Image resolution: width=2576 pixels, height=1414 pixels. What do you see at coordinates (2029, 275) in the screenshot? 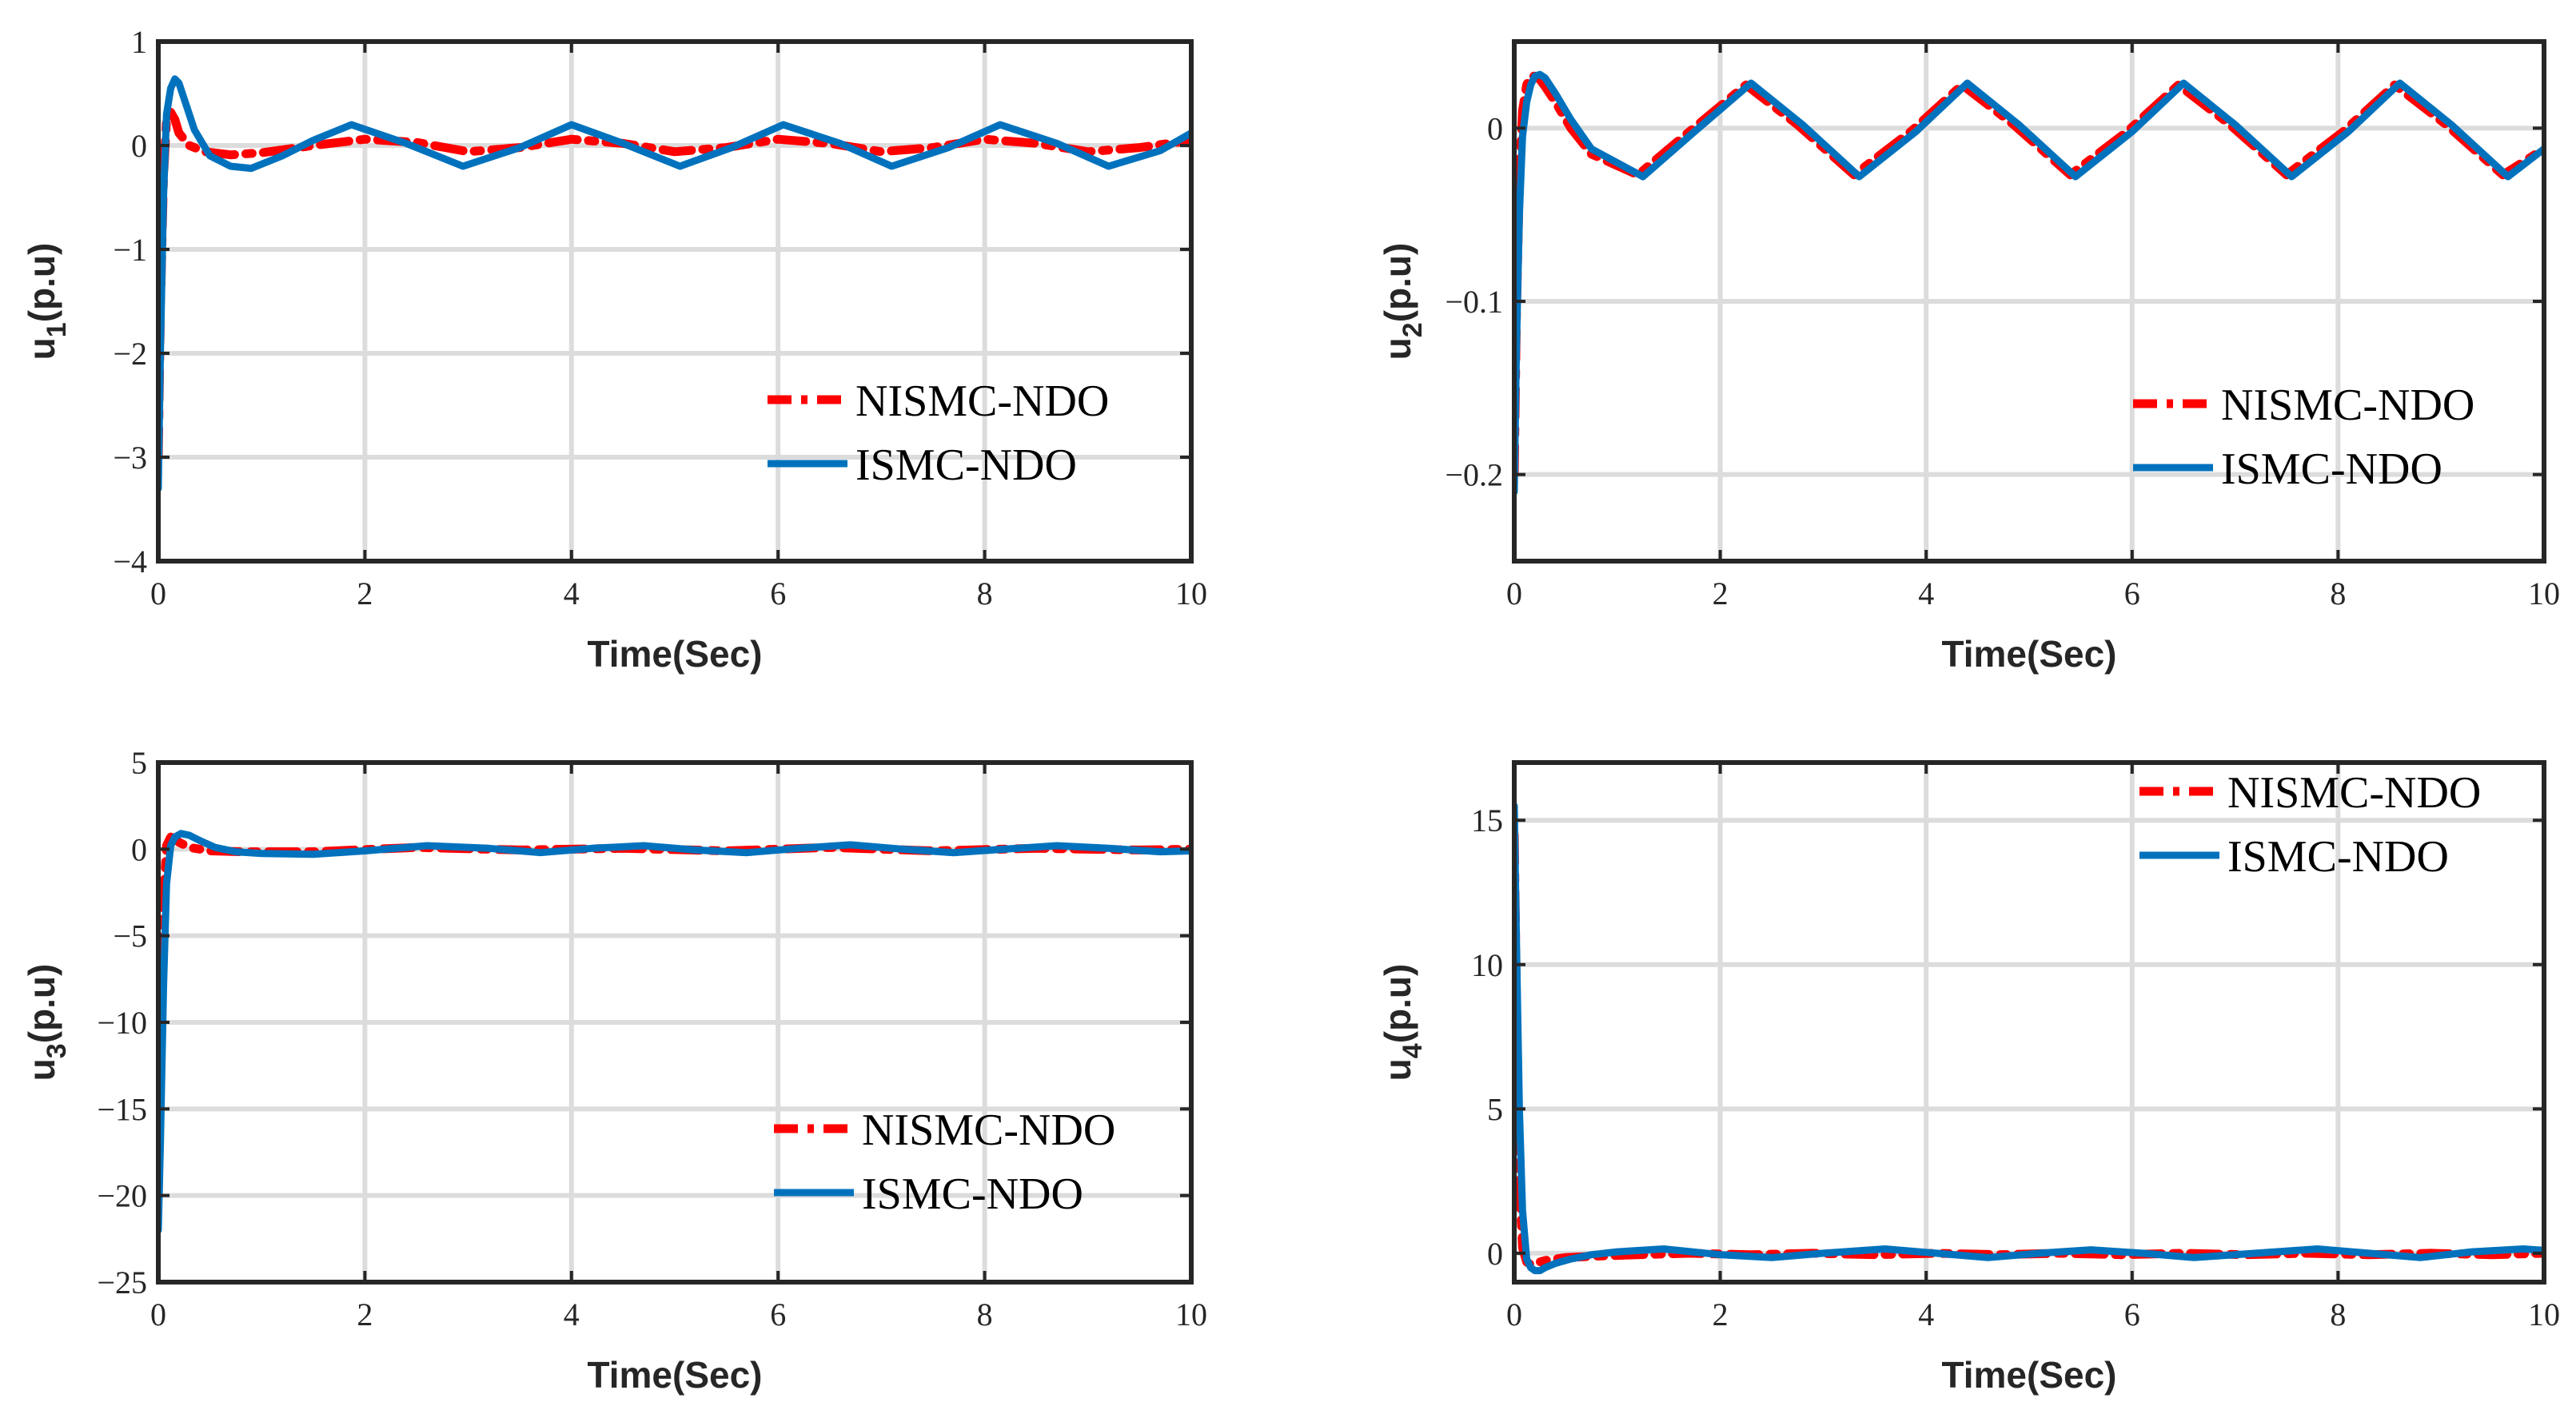
I see `series-line-nismc-ndo` at bounding box center [2029, 275].